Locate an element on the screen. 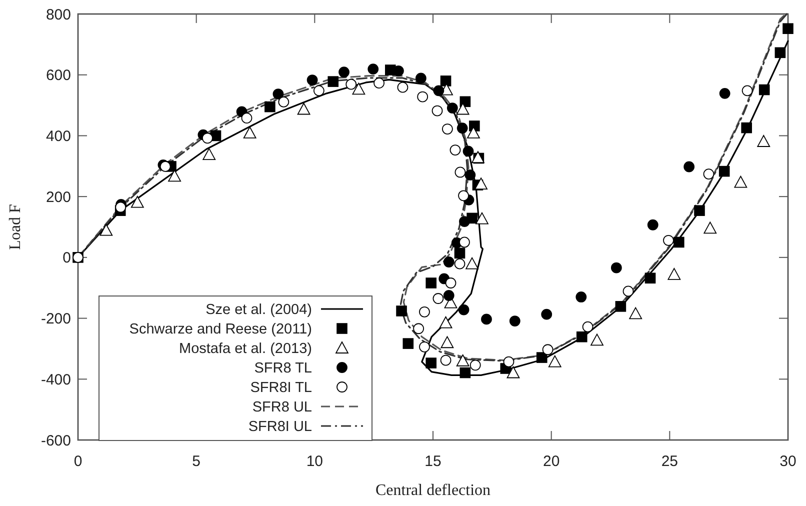 The width and height of the screenshot is (806, 506). legend-label: SFR8I TL is located at coordinates (281, 388).